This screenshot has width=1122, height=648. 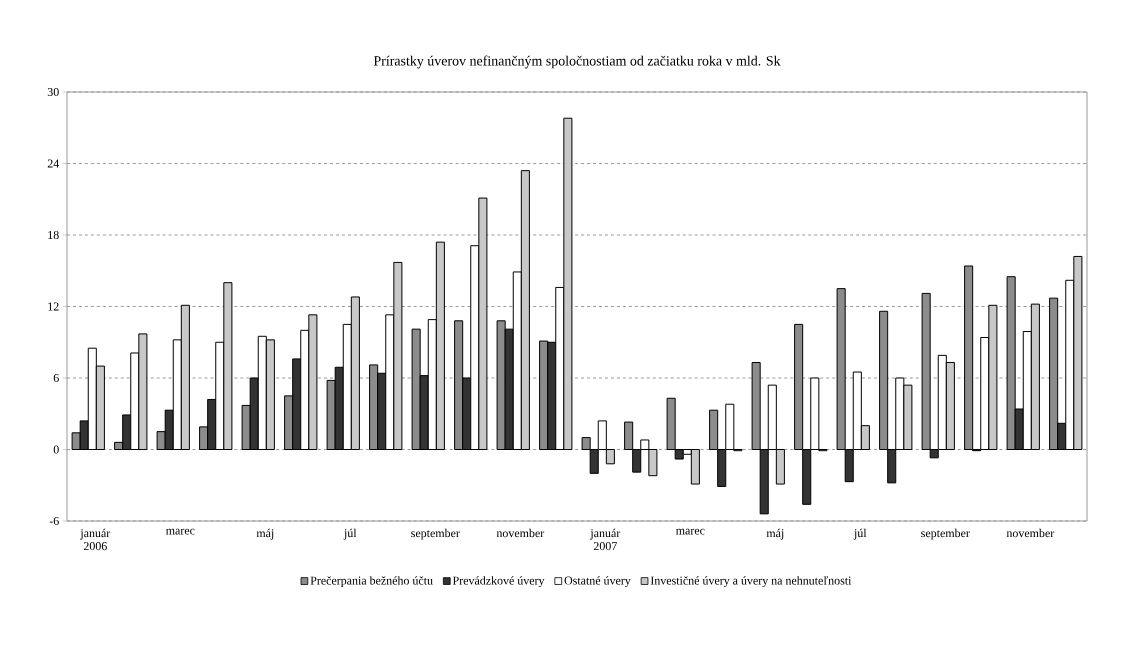 What do you see at coordinates (577, 62) in the screenshot?
I see `chart-title: Prírastky úverov nefinančným spoločnostiam od začiatku roka v mld. Sk` at bounding box center [577, 62].